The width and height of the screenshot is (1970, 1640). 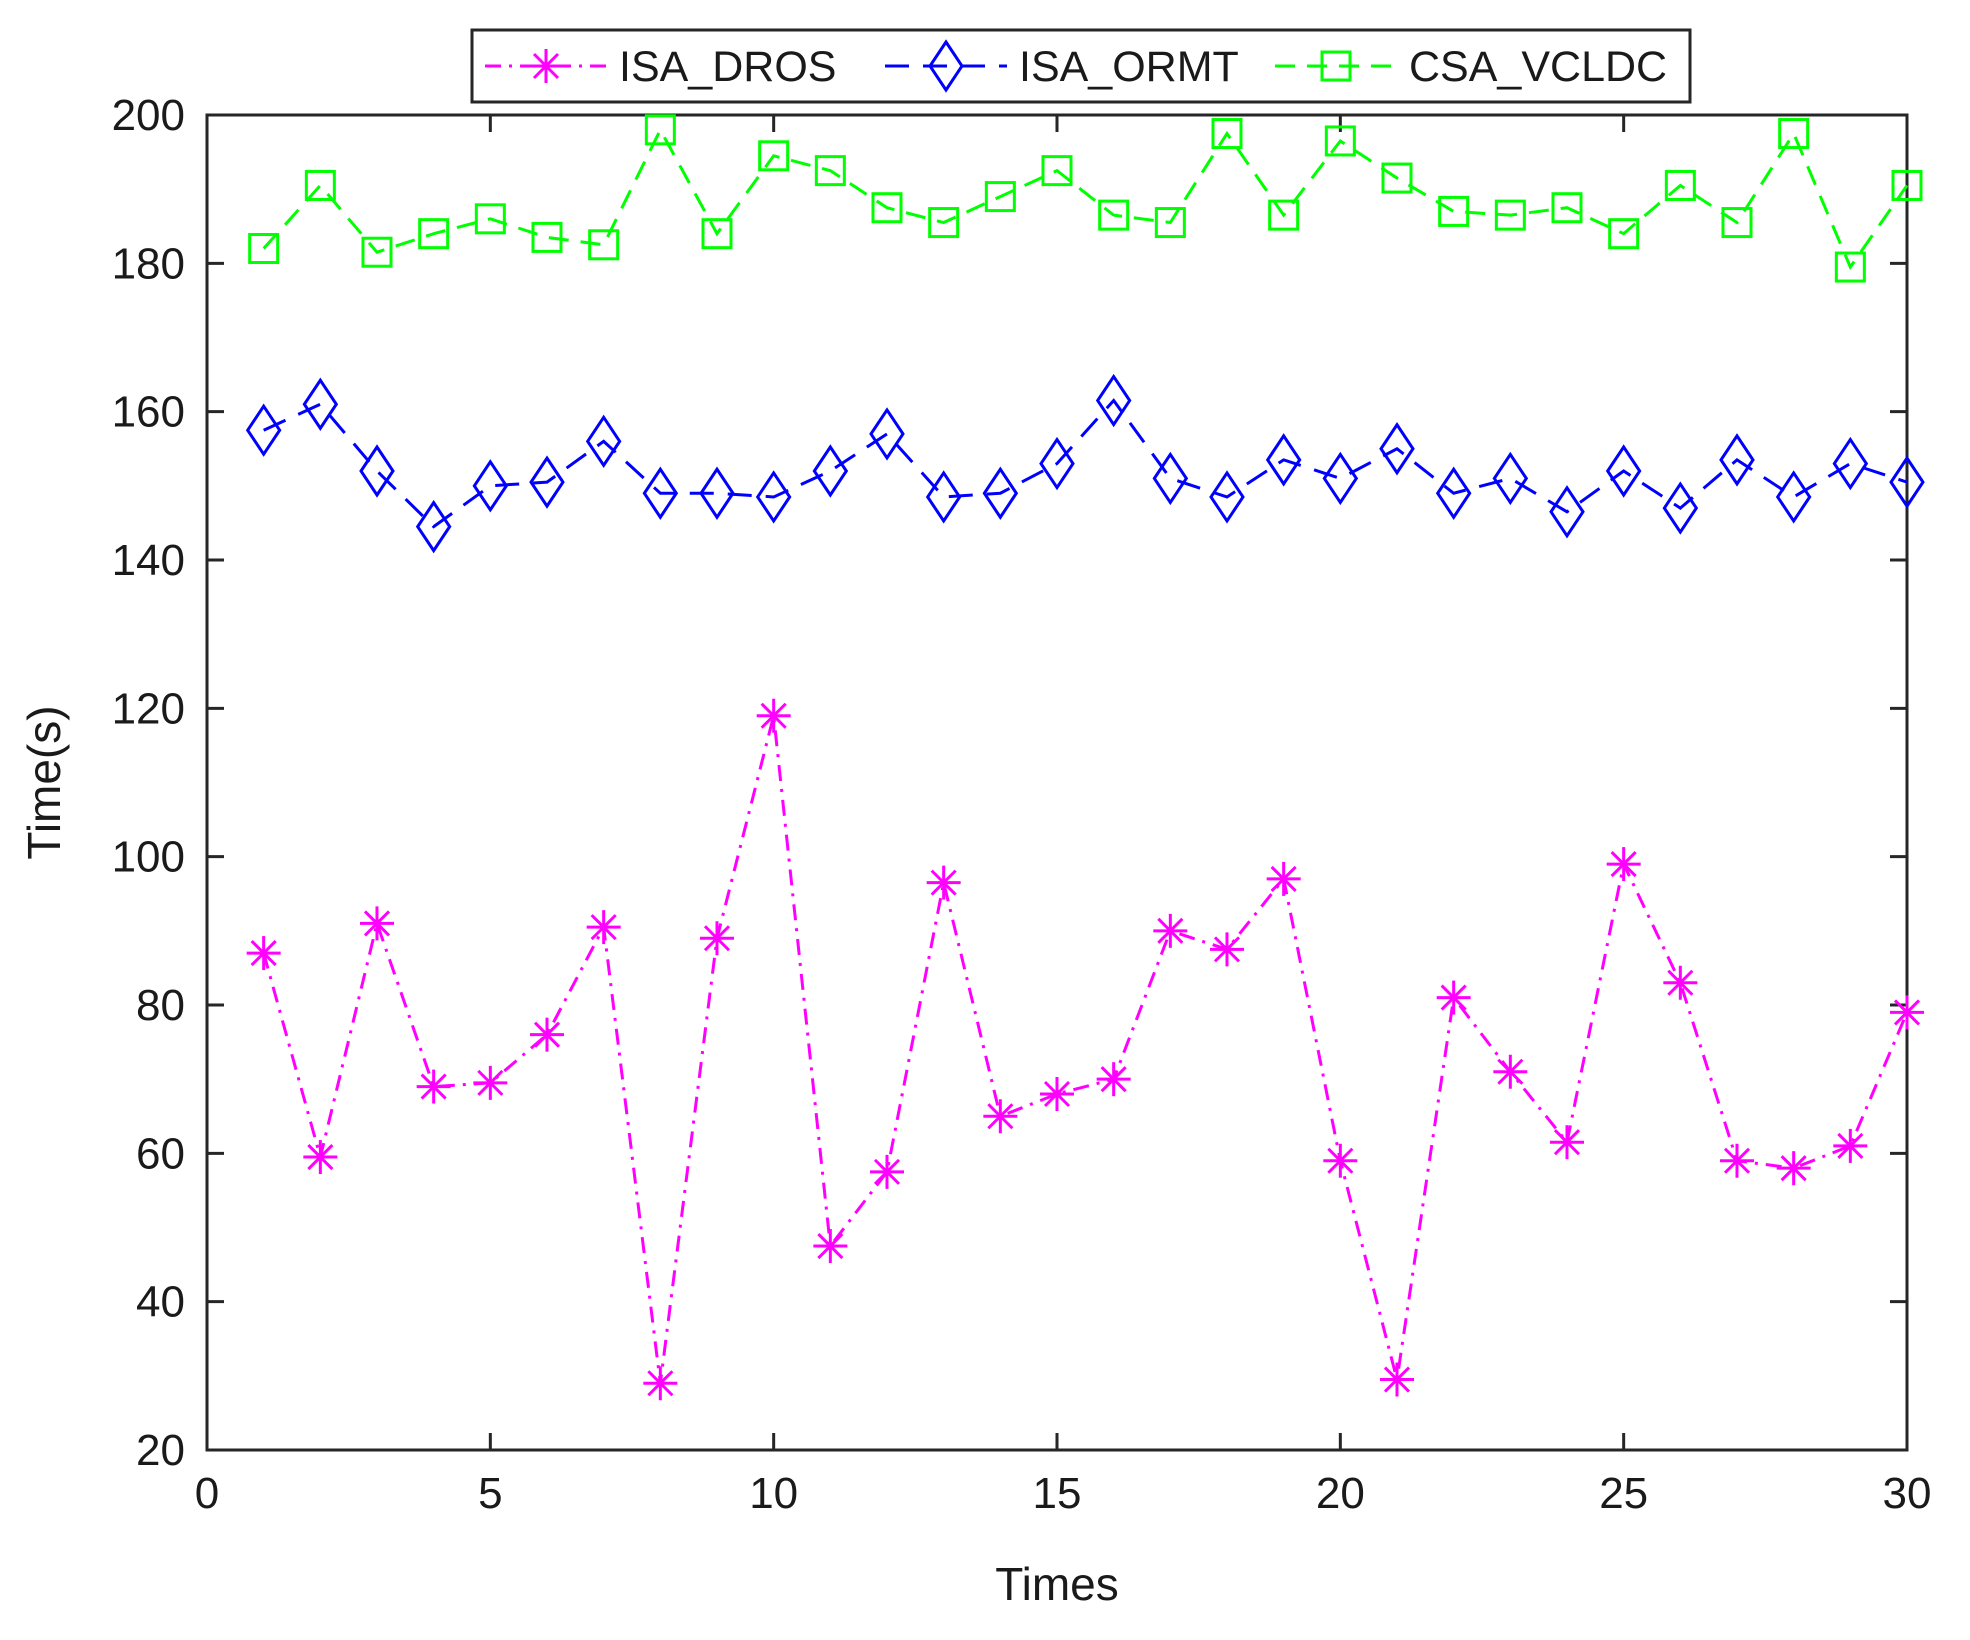 What do you see at coordinates (148, 115) in the screenshot?
I see `y-tick-label: 200` at bounding box center [148, 115].